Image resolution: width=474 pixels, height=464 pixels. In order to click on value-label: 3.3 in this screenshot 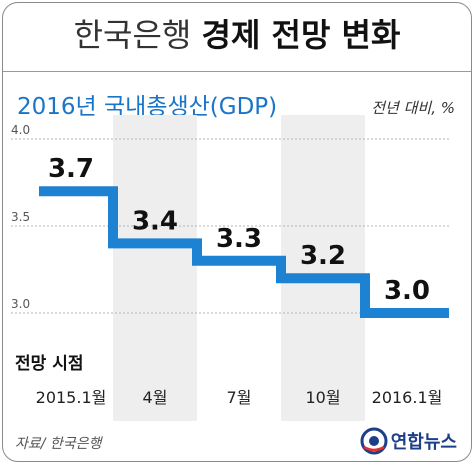, I will do `click(239, 239)`.